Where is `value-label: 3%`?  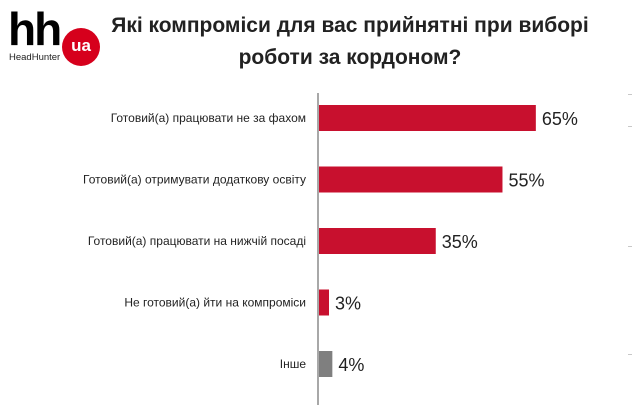 value-label: 3% is located at coordinates (348, 304).